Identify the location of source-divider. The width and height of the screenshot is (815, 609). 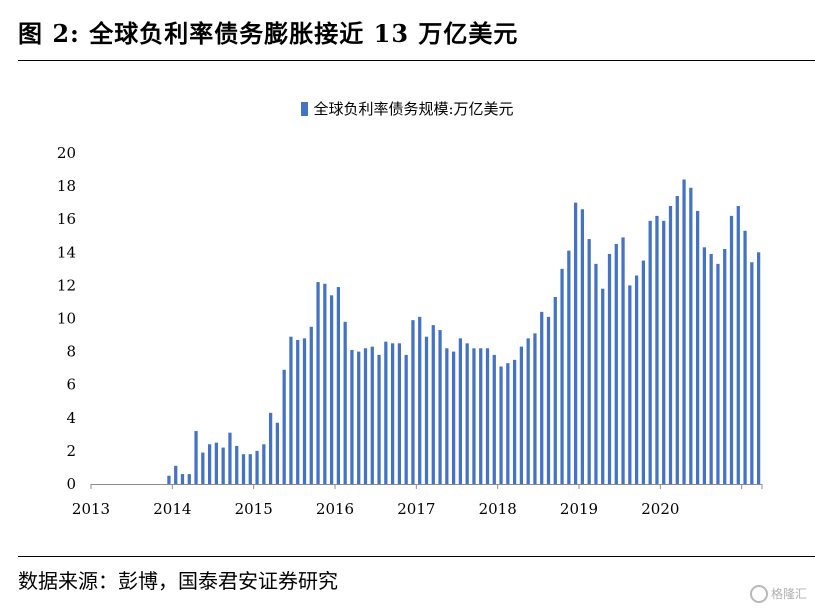
(416, 556).